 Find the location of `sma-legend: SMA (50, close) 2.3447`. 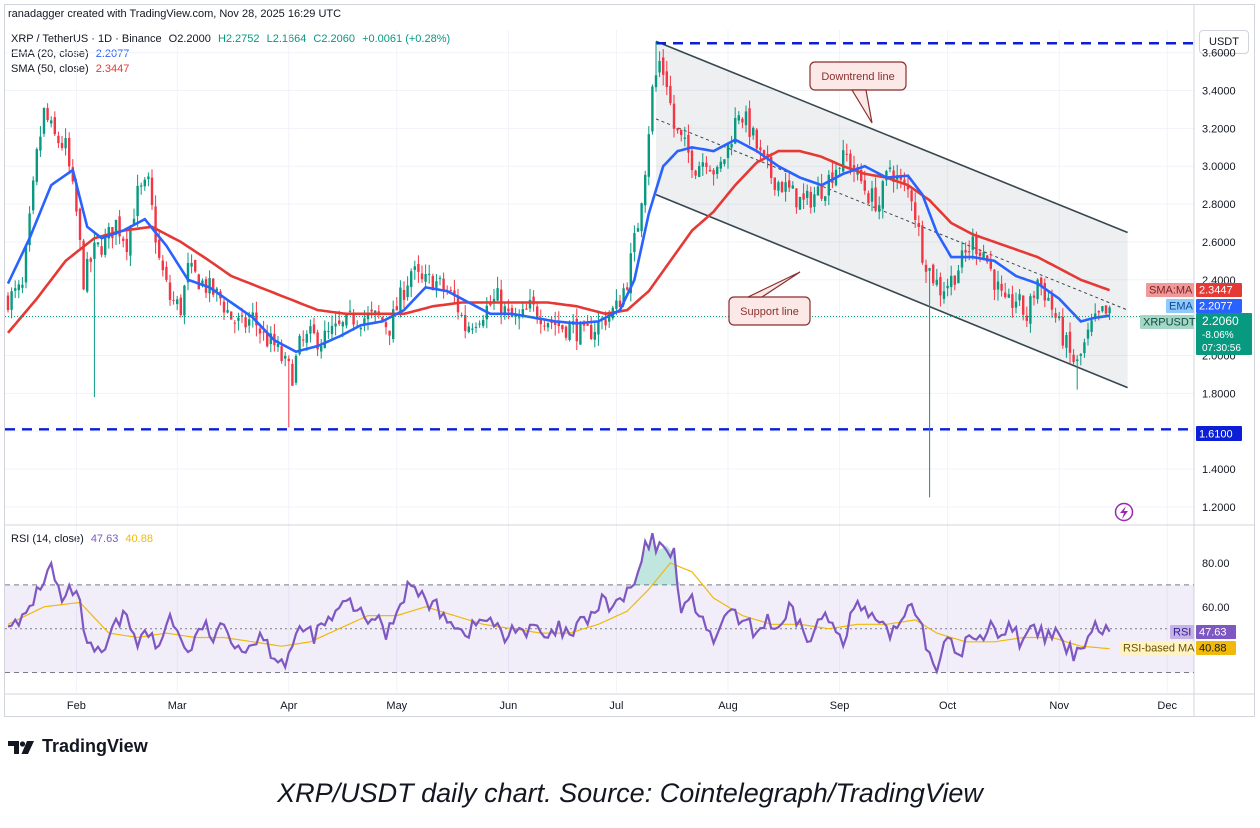

sma-legend: SMA (50, close) 2.3447 is located at coordinates (70, 69).